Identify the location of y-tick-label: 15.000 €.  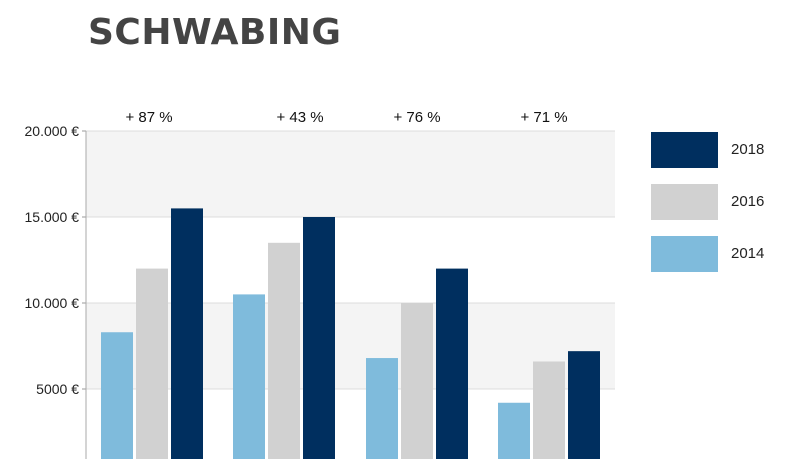
(52, 217).